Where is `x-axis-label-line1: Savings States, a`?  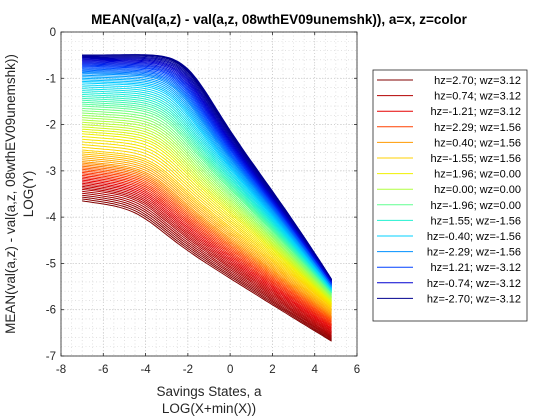
x-axis-label-line1: Savings States, a is located at coordinates (209, 391).